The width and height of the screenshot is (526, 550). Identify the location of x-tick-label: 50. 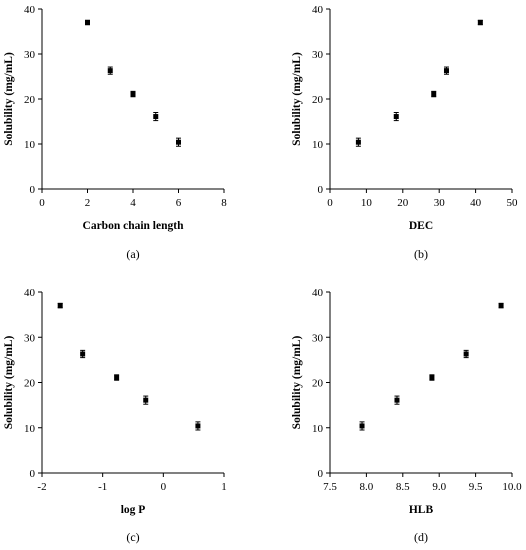
(513, 203).